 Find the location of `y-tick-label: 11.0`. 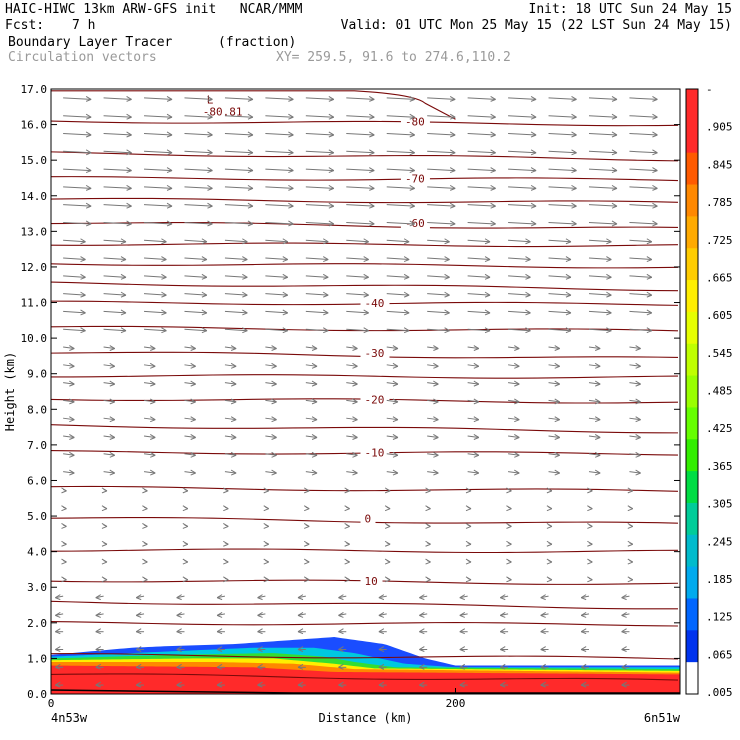

y-tick-label: 11.0 is located at coordinates (34, 303).